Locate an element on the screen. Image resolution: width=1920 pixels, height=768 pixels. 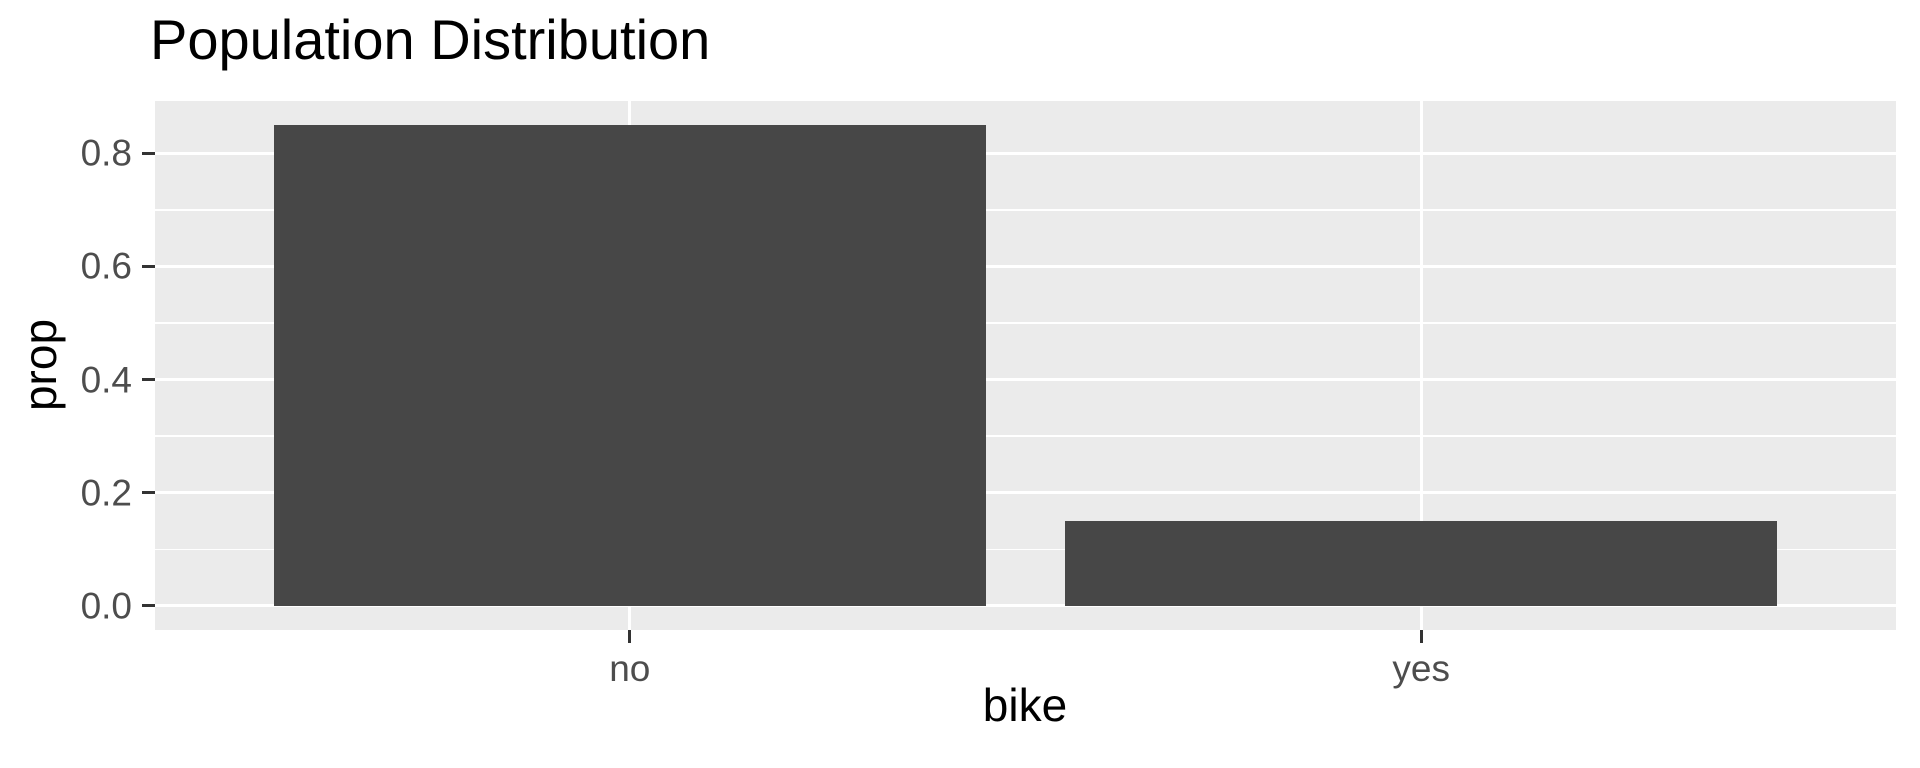
y-tick-label: 0.8 is located at coordinates (106, 153).